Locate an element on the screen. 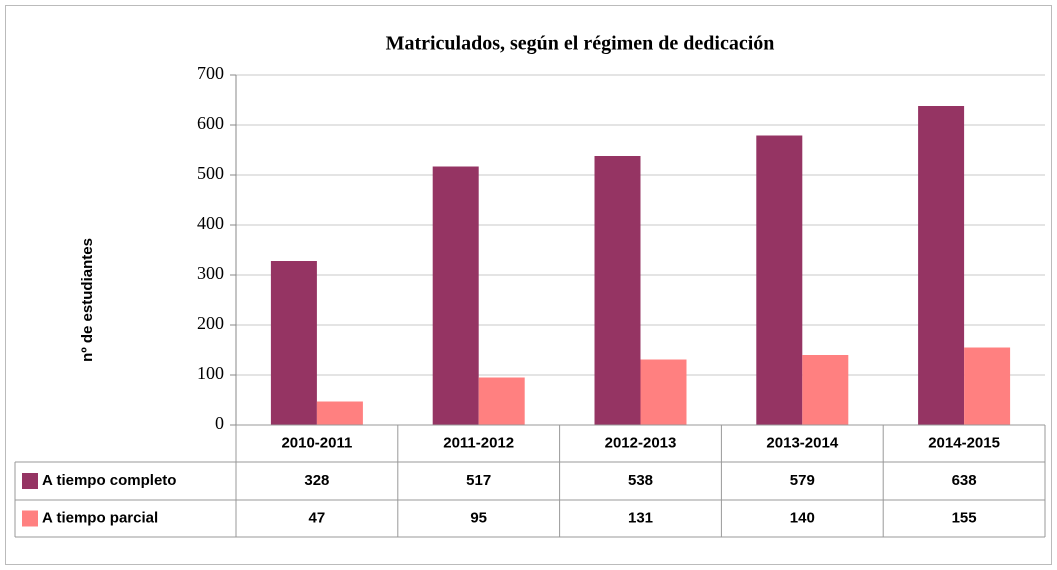 Image resolution: width=1057 pixels, height=570 pixels. table-value: 47 is located at coordinates (317, 517).